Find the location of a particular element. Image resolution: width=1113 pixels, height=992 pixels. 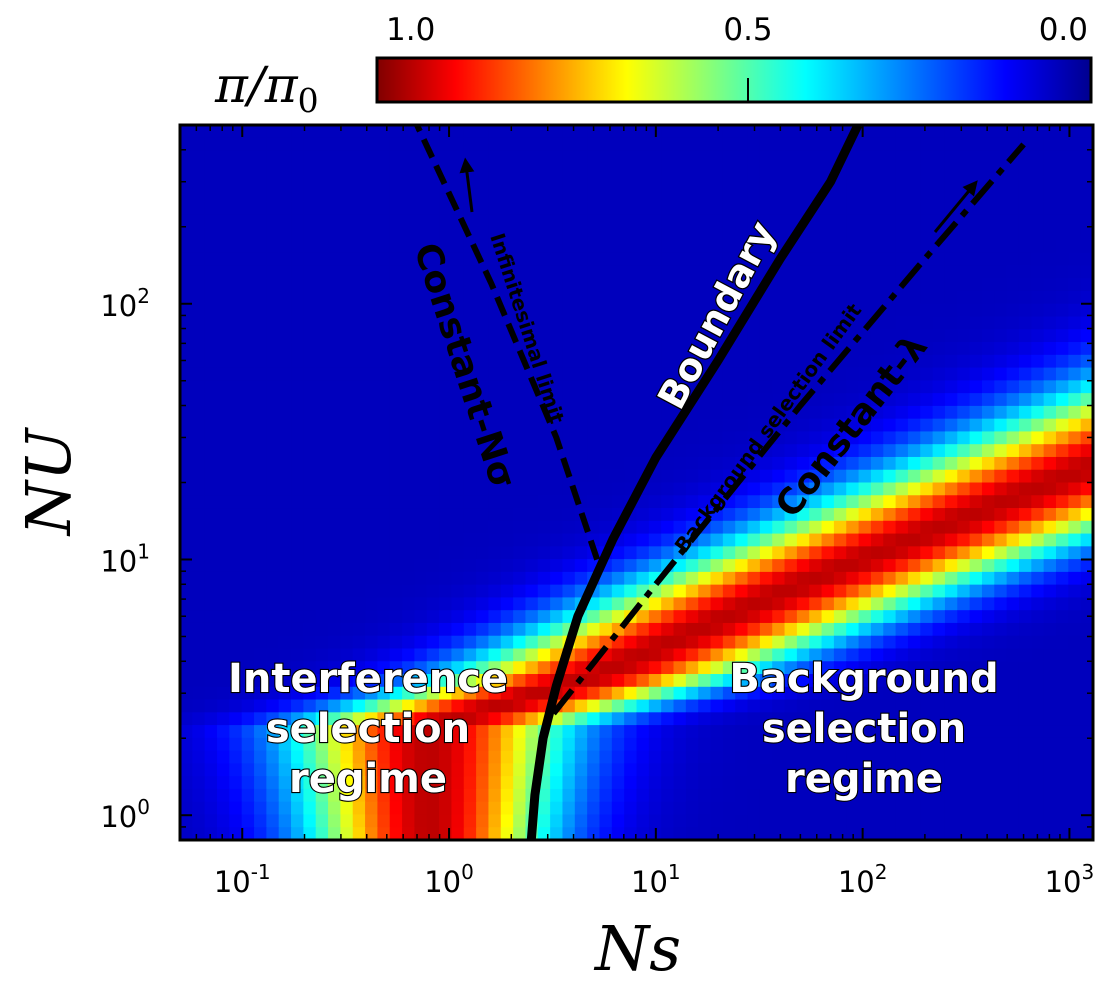

colorbar-tick-label-1: 1.0 is located at coordinates (410, 30).